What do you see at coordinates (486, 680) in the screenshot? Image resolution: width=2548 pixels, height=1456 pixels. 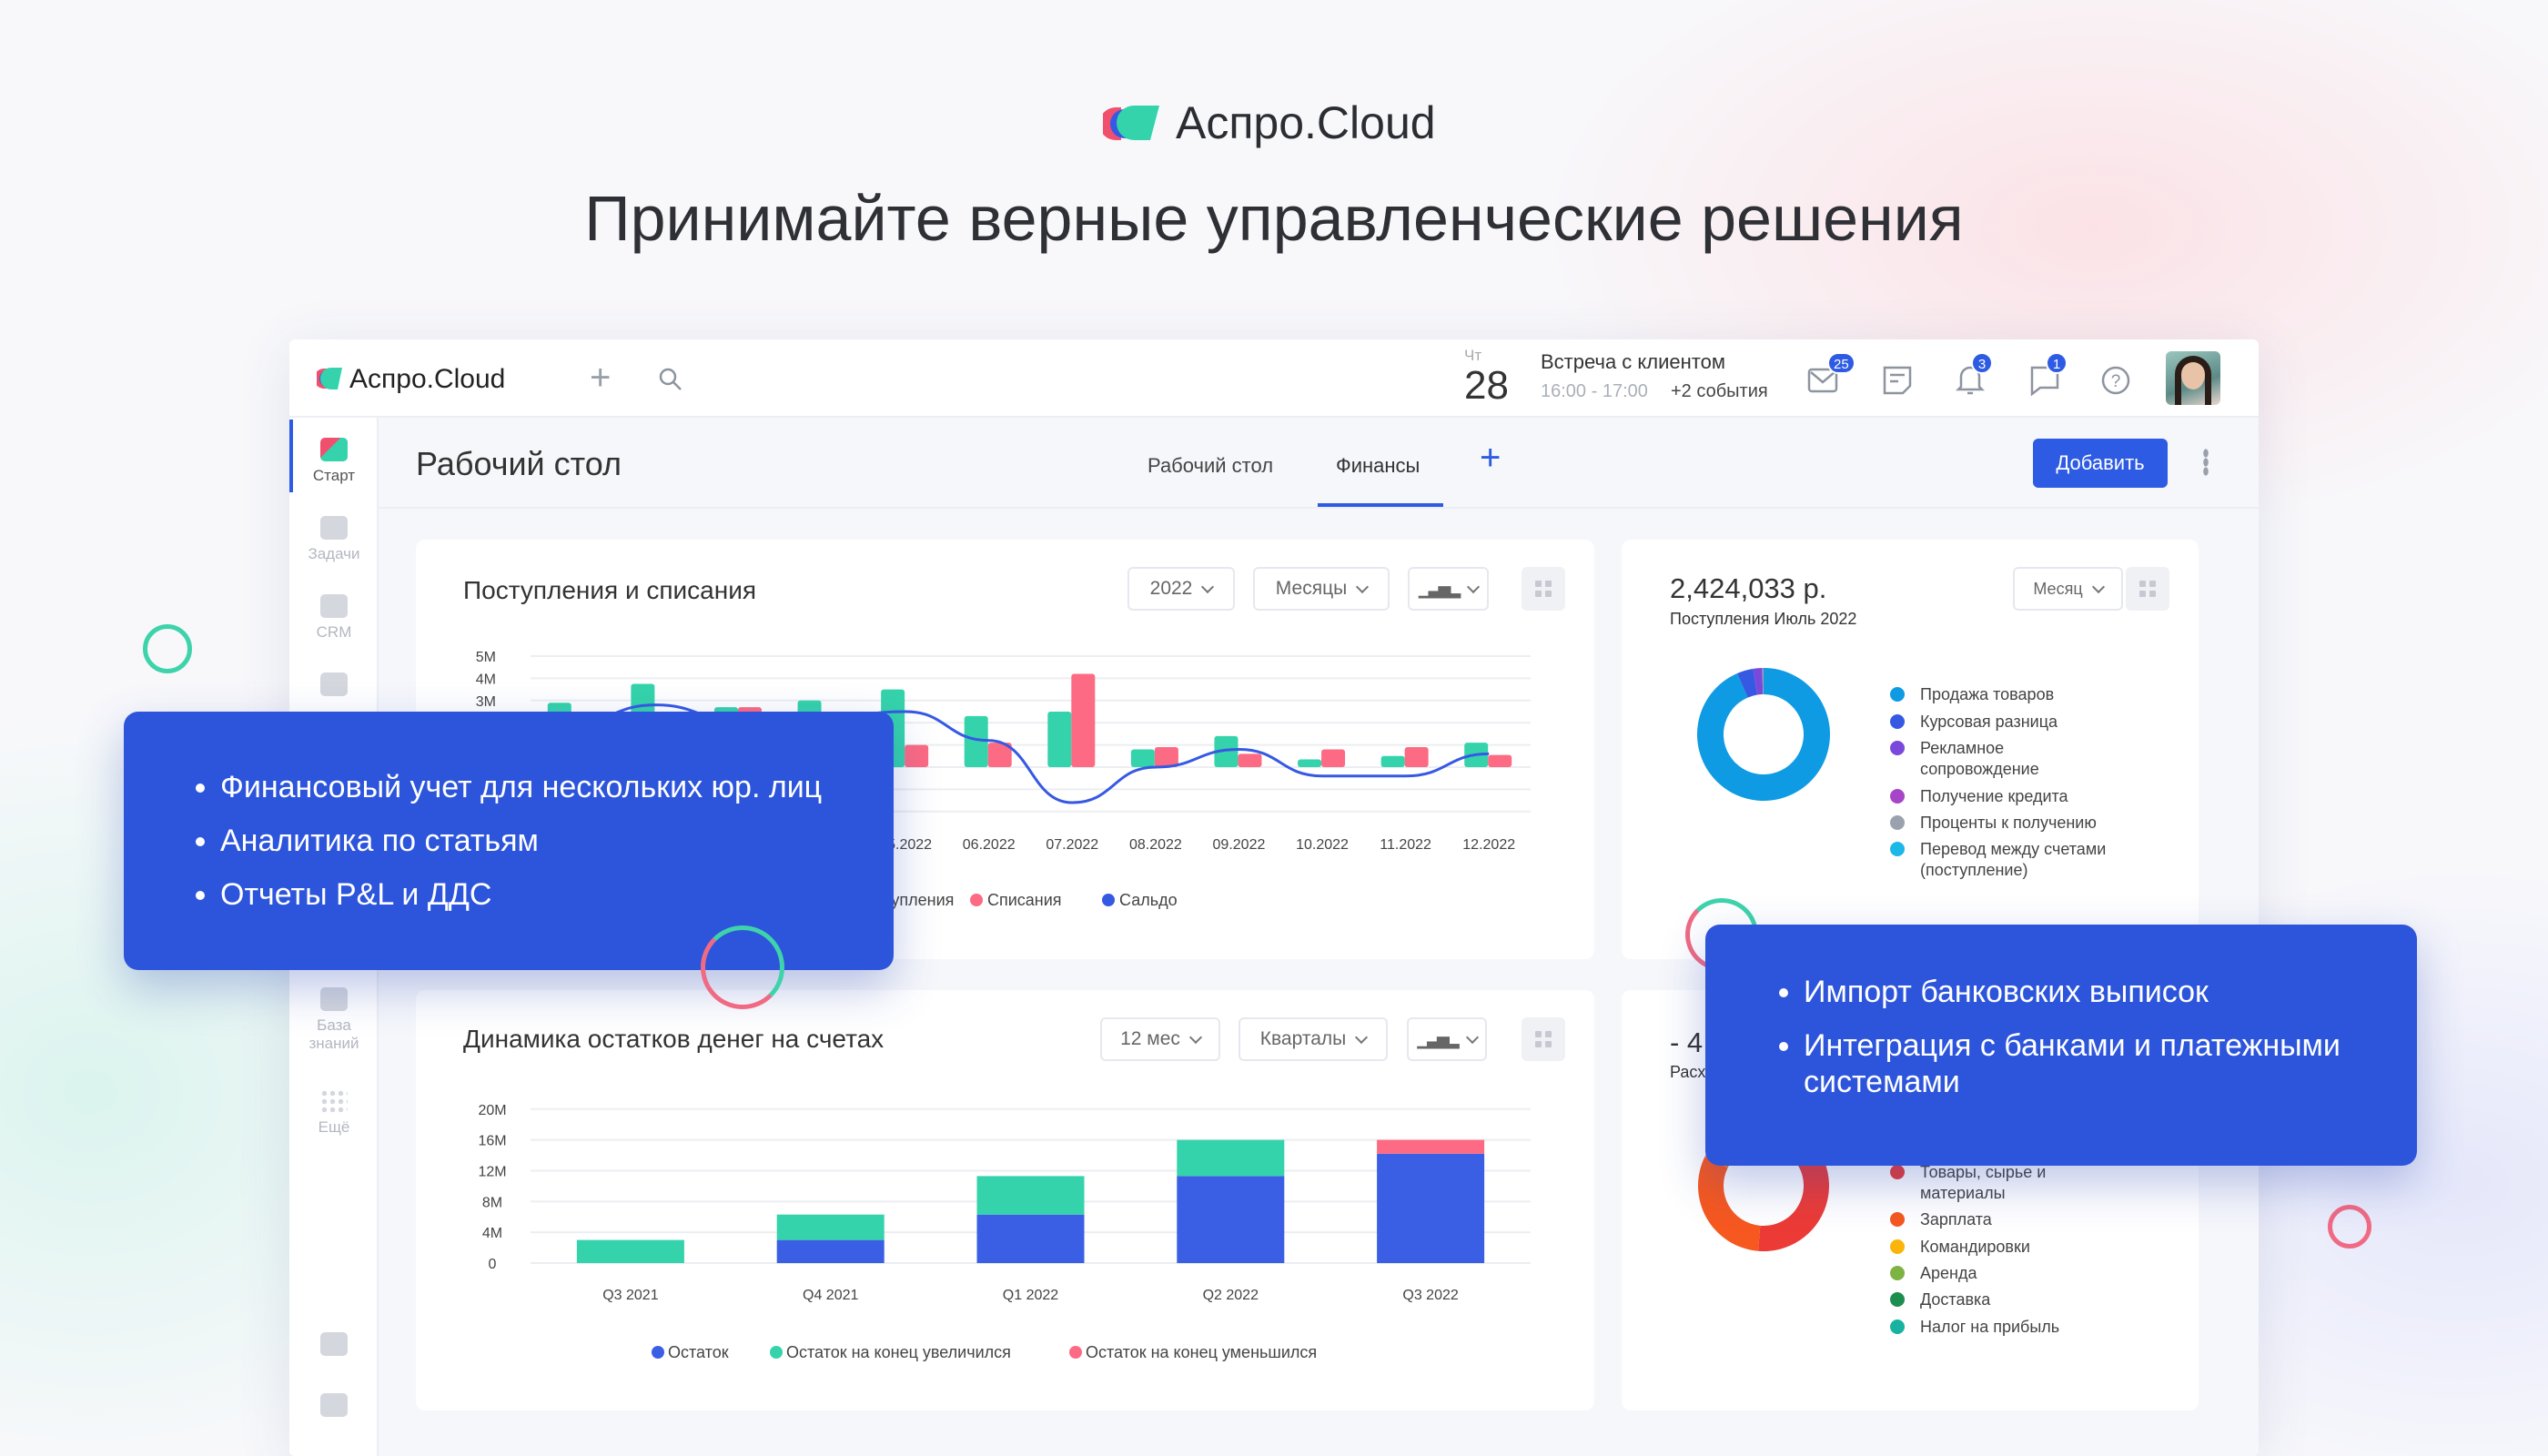 I see `y-tick-label: 4M` at bounding box center [486, 680].